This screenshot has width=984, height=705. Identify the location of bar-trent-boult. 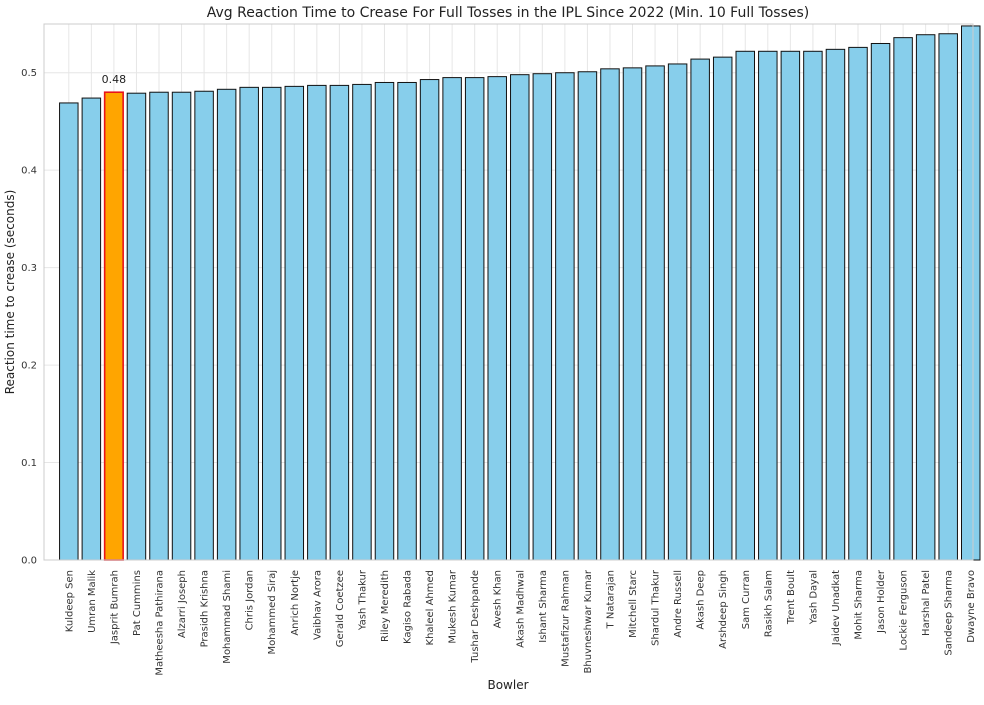
(790, 305).